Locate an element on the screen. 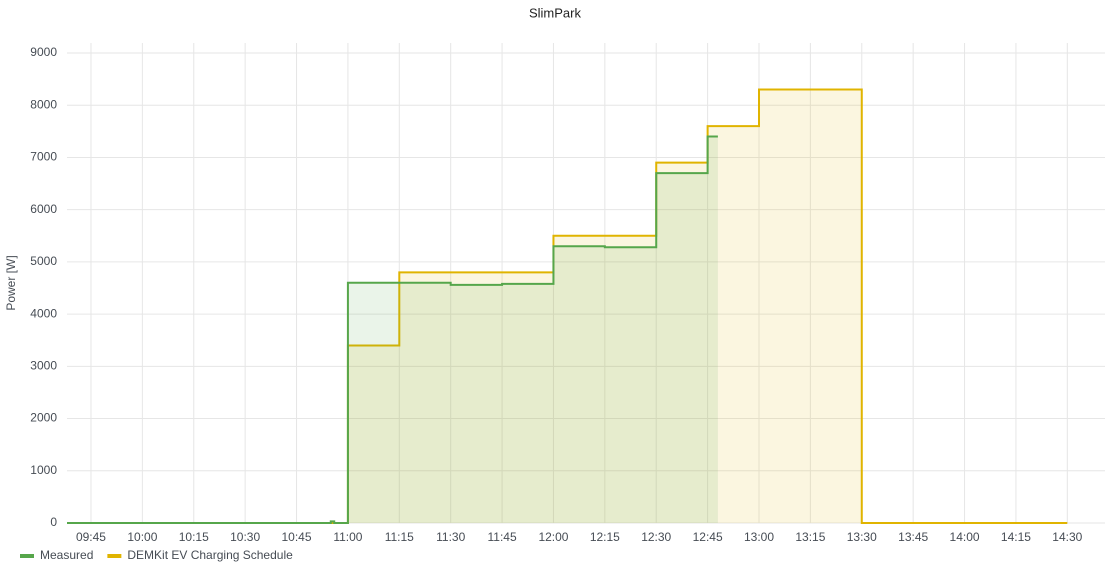 This screenshot has width=1110, height=568. x-tick-label: 12:00 is located at coordinates (553, 537).